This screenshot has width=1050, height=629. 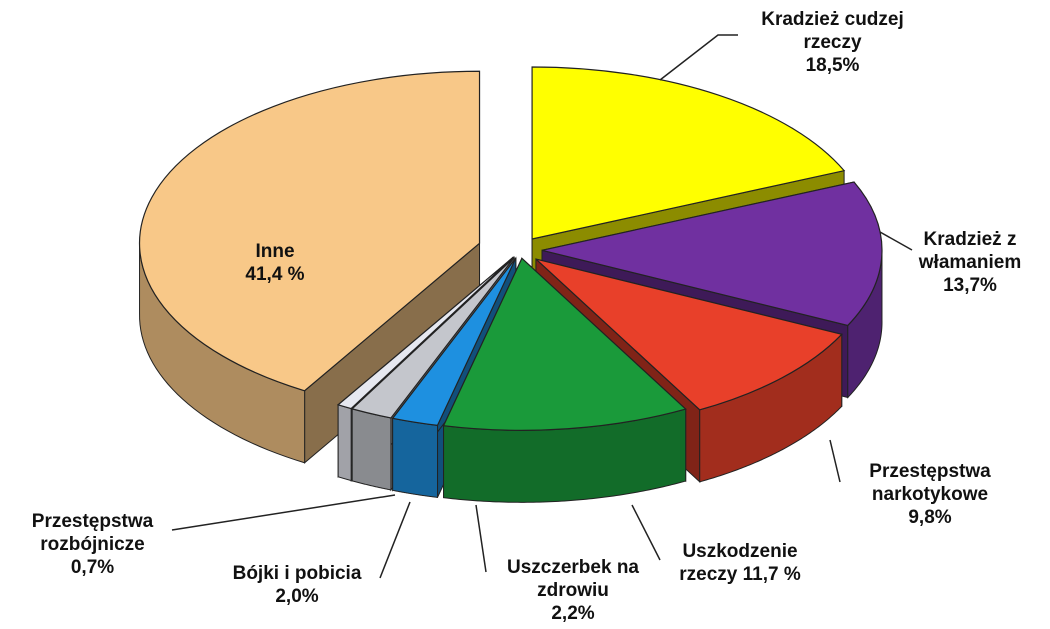 I want to click on slice-label: Kradzież cudzej rzeczy 18,5%, so click(x=832, y=42).